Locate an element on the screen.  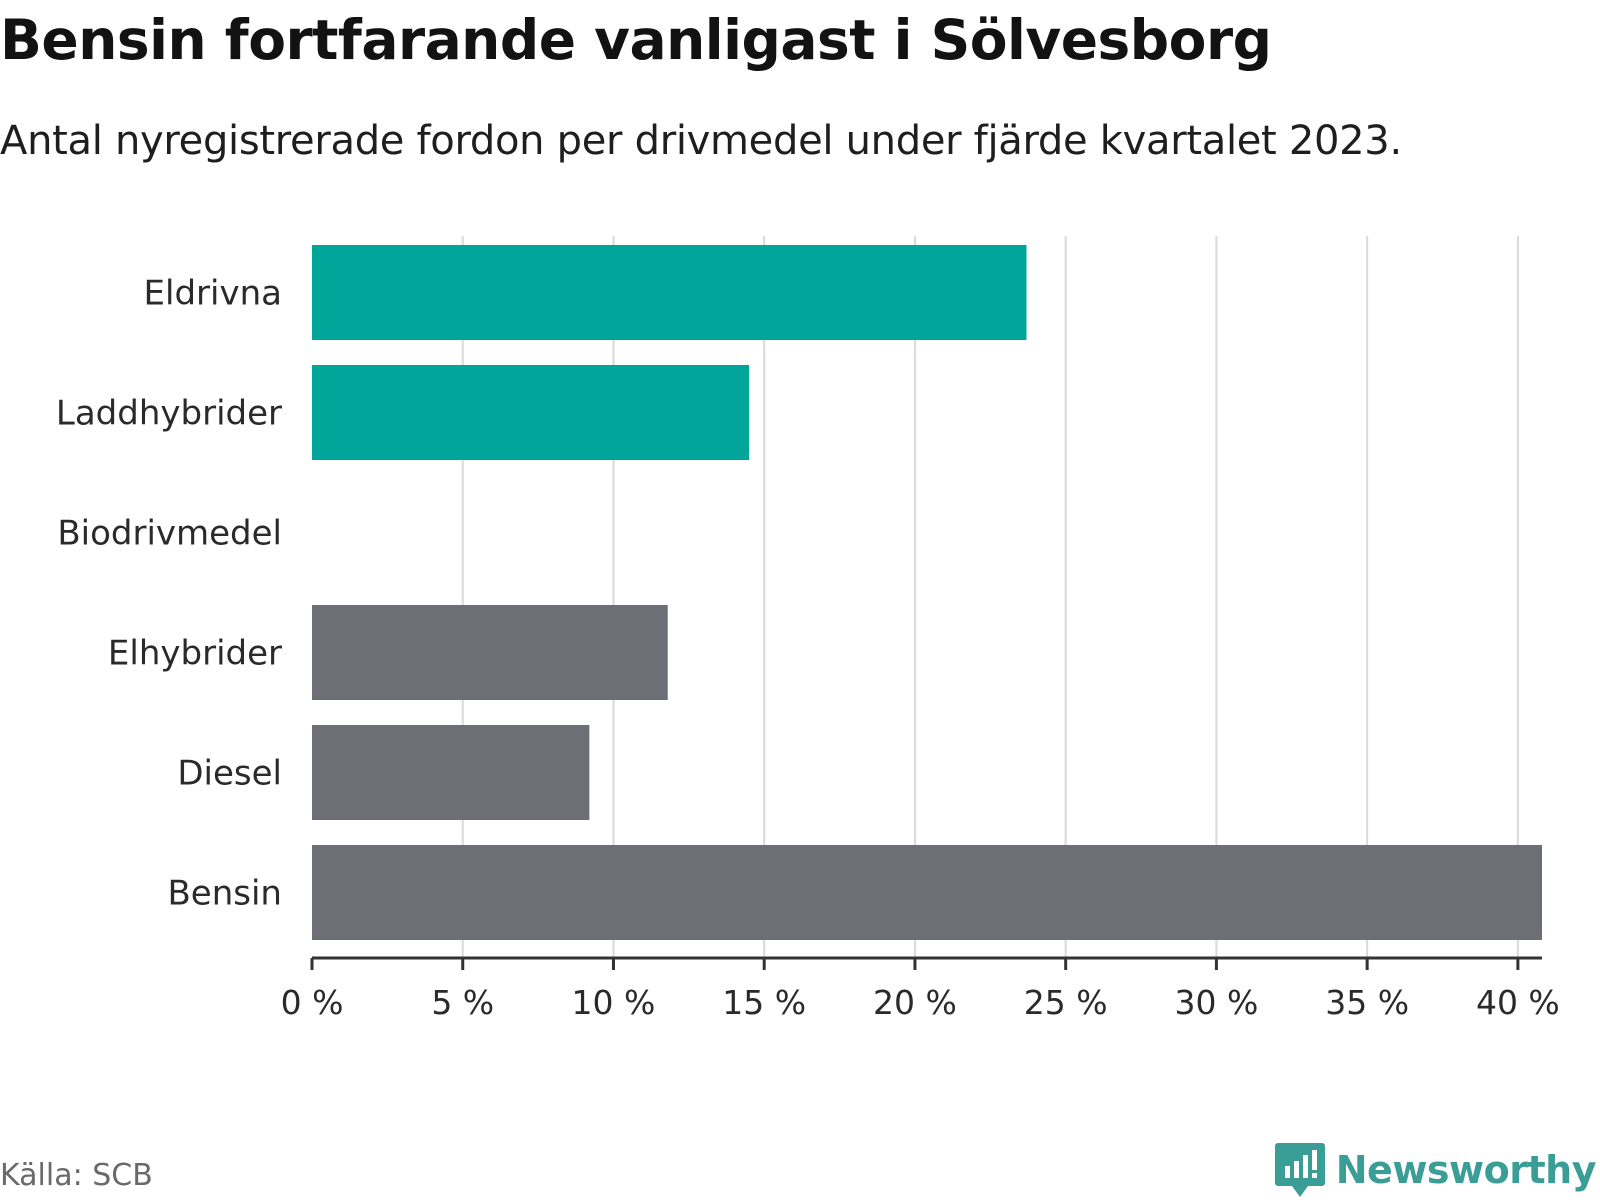
x-tick-label: 35 % is located at coordinates (1367, 1002).